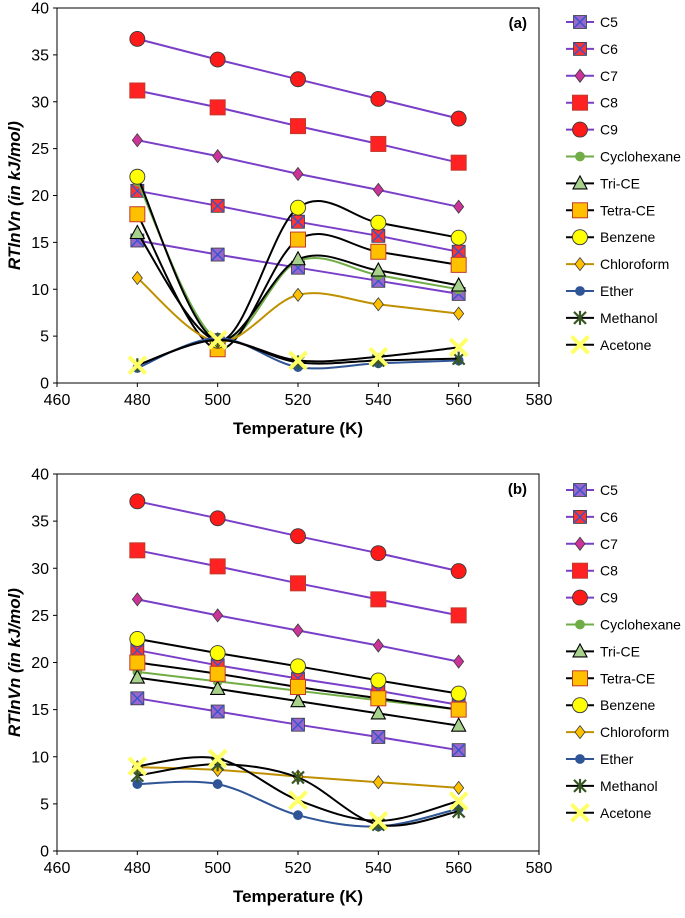  Describe the element at coordinates (217, 868) in the screenshot. I see `x-tick-label: 500` at that location.